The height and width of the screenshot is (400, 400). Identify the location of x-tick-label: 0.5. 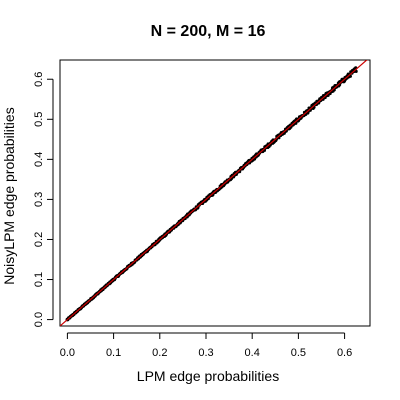
(298, 353).